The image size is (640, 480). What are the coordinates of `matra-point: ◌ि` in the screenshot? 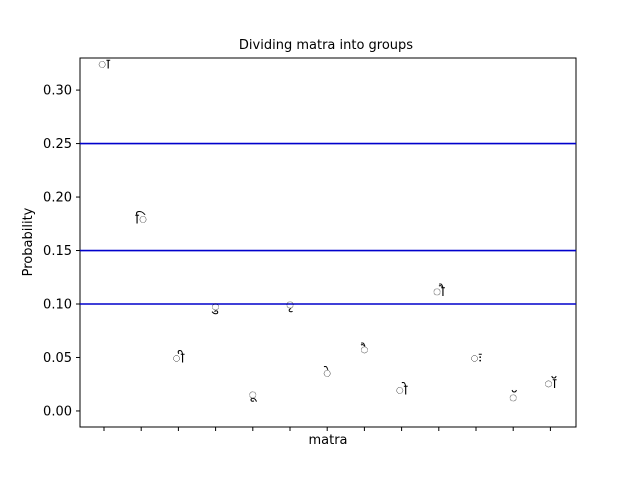 It's located at (141, 218).